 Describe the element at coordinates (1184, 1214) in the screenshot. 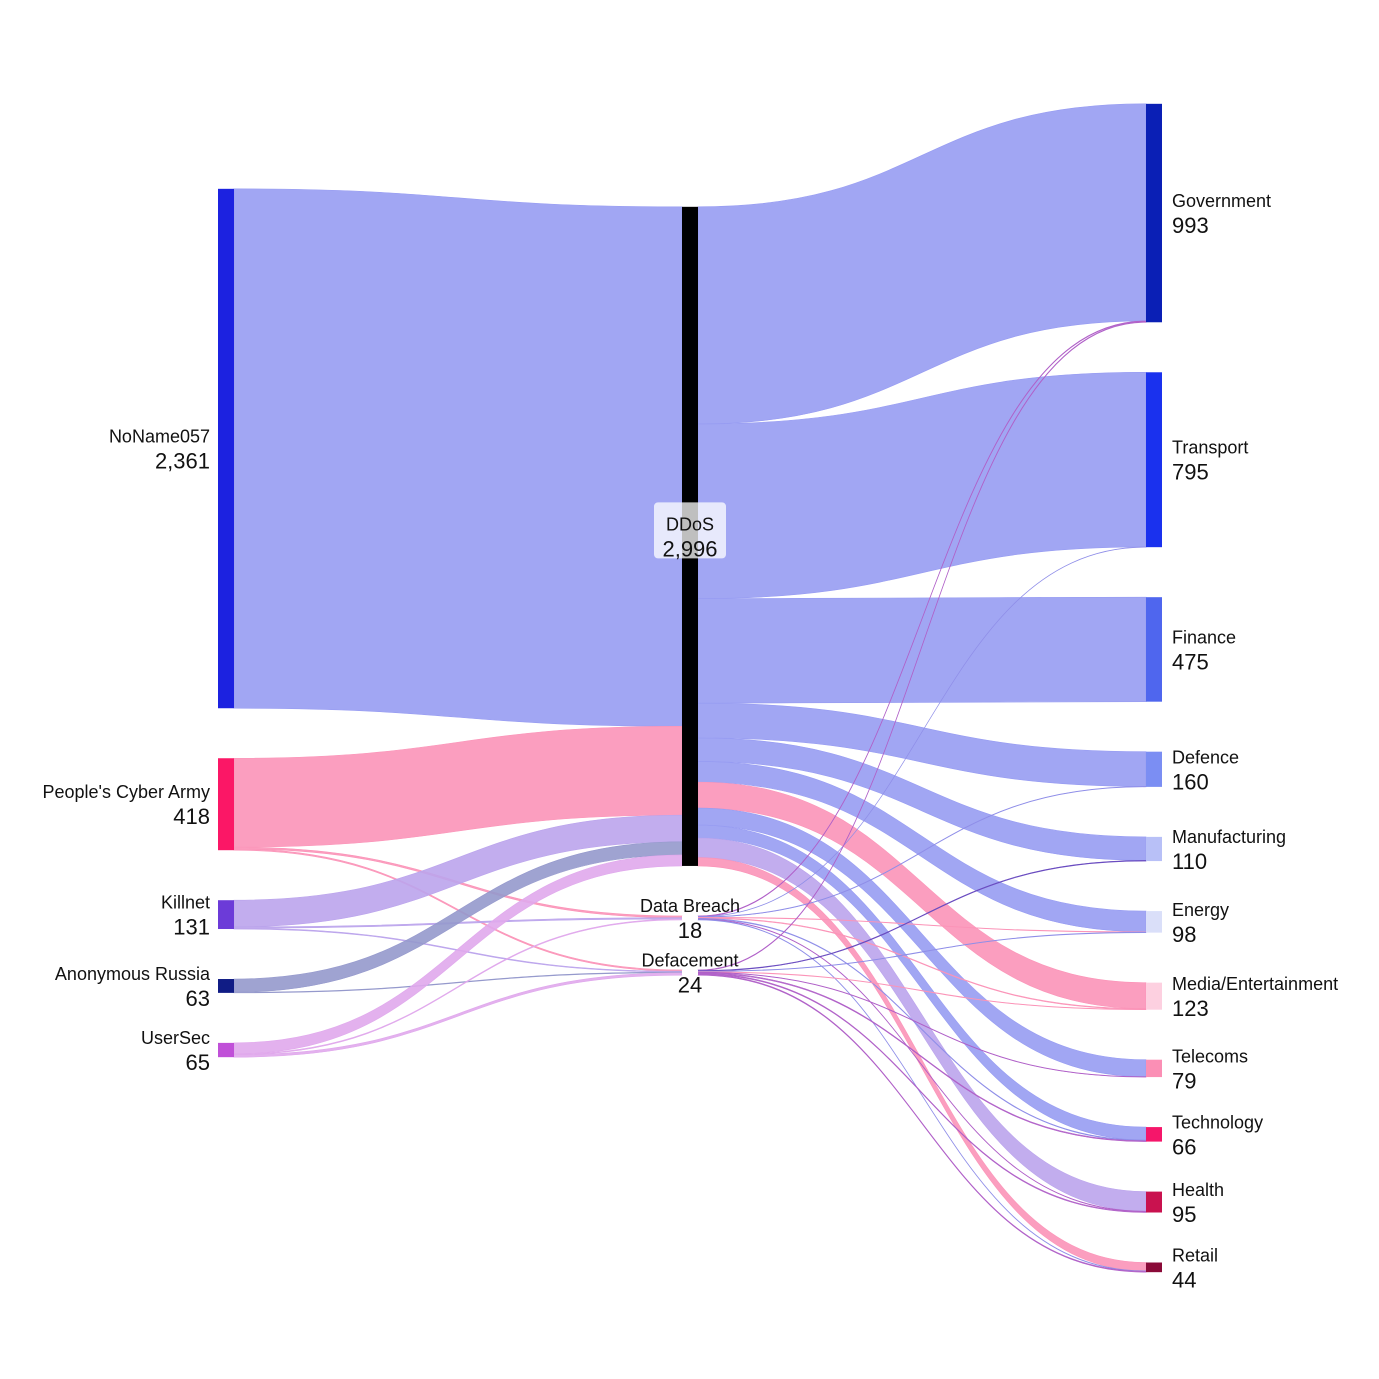

I see `node-value: 95` at that location.